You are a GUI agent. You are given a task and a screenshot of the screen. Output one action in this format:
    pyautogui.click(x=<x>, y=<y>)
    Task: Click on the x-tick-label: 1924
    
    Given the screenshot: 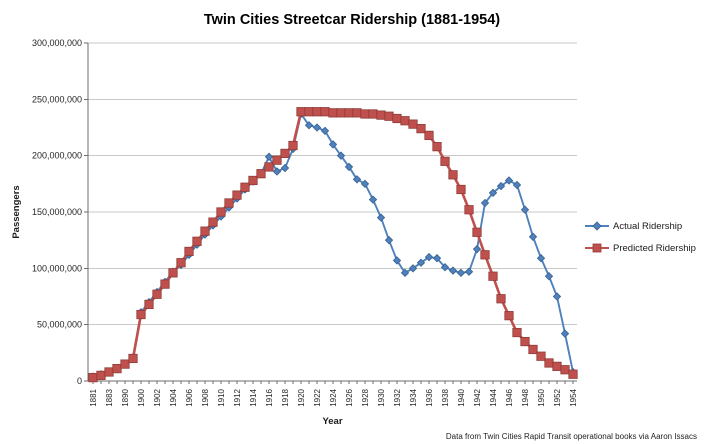 What is the action you would take?
    pyautogui.click(x=333, y=397)
    